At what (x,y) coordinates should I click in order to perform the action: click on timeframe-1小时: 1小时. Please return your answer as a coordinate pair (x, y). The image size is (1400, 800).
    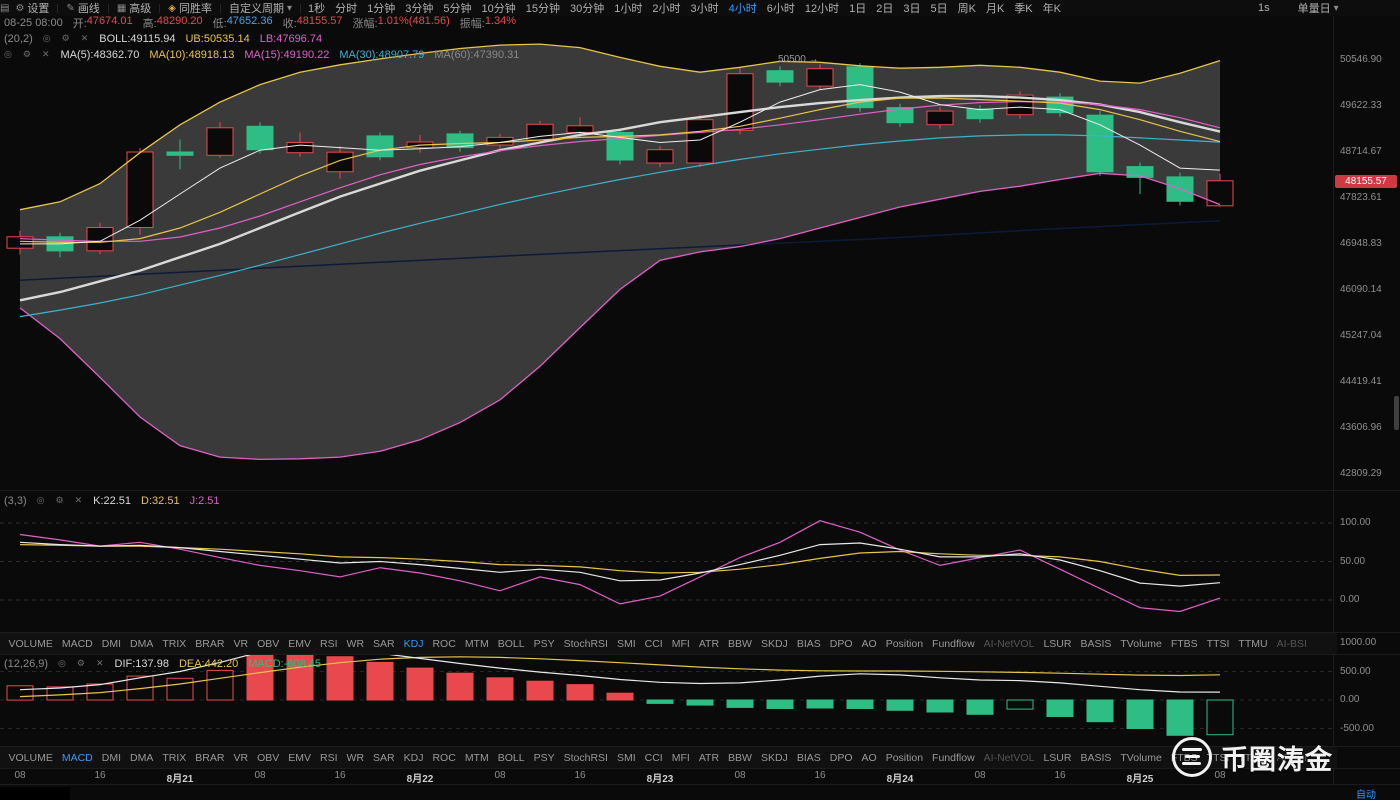
    Looking at the image, I should click on (628, 9).